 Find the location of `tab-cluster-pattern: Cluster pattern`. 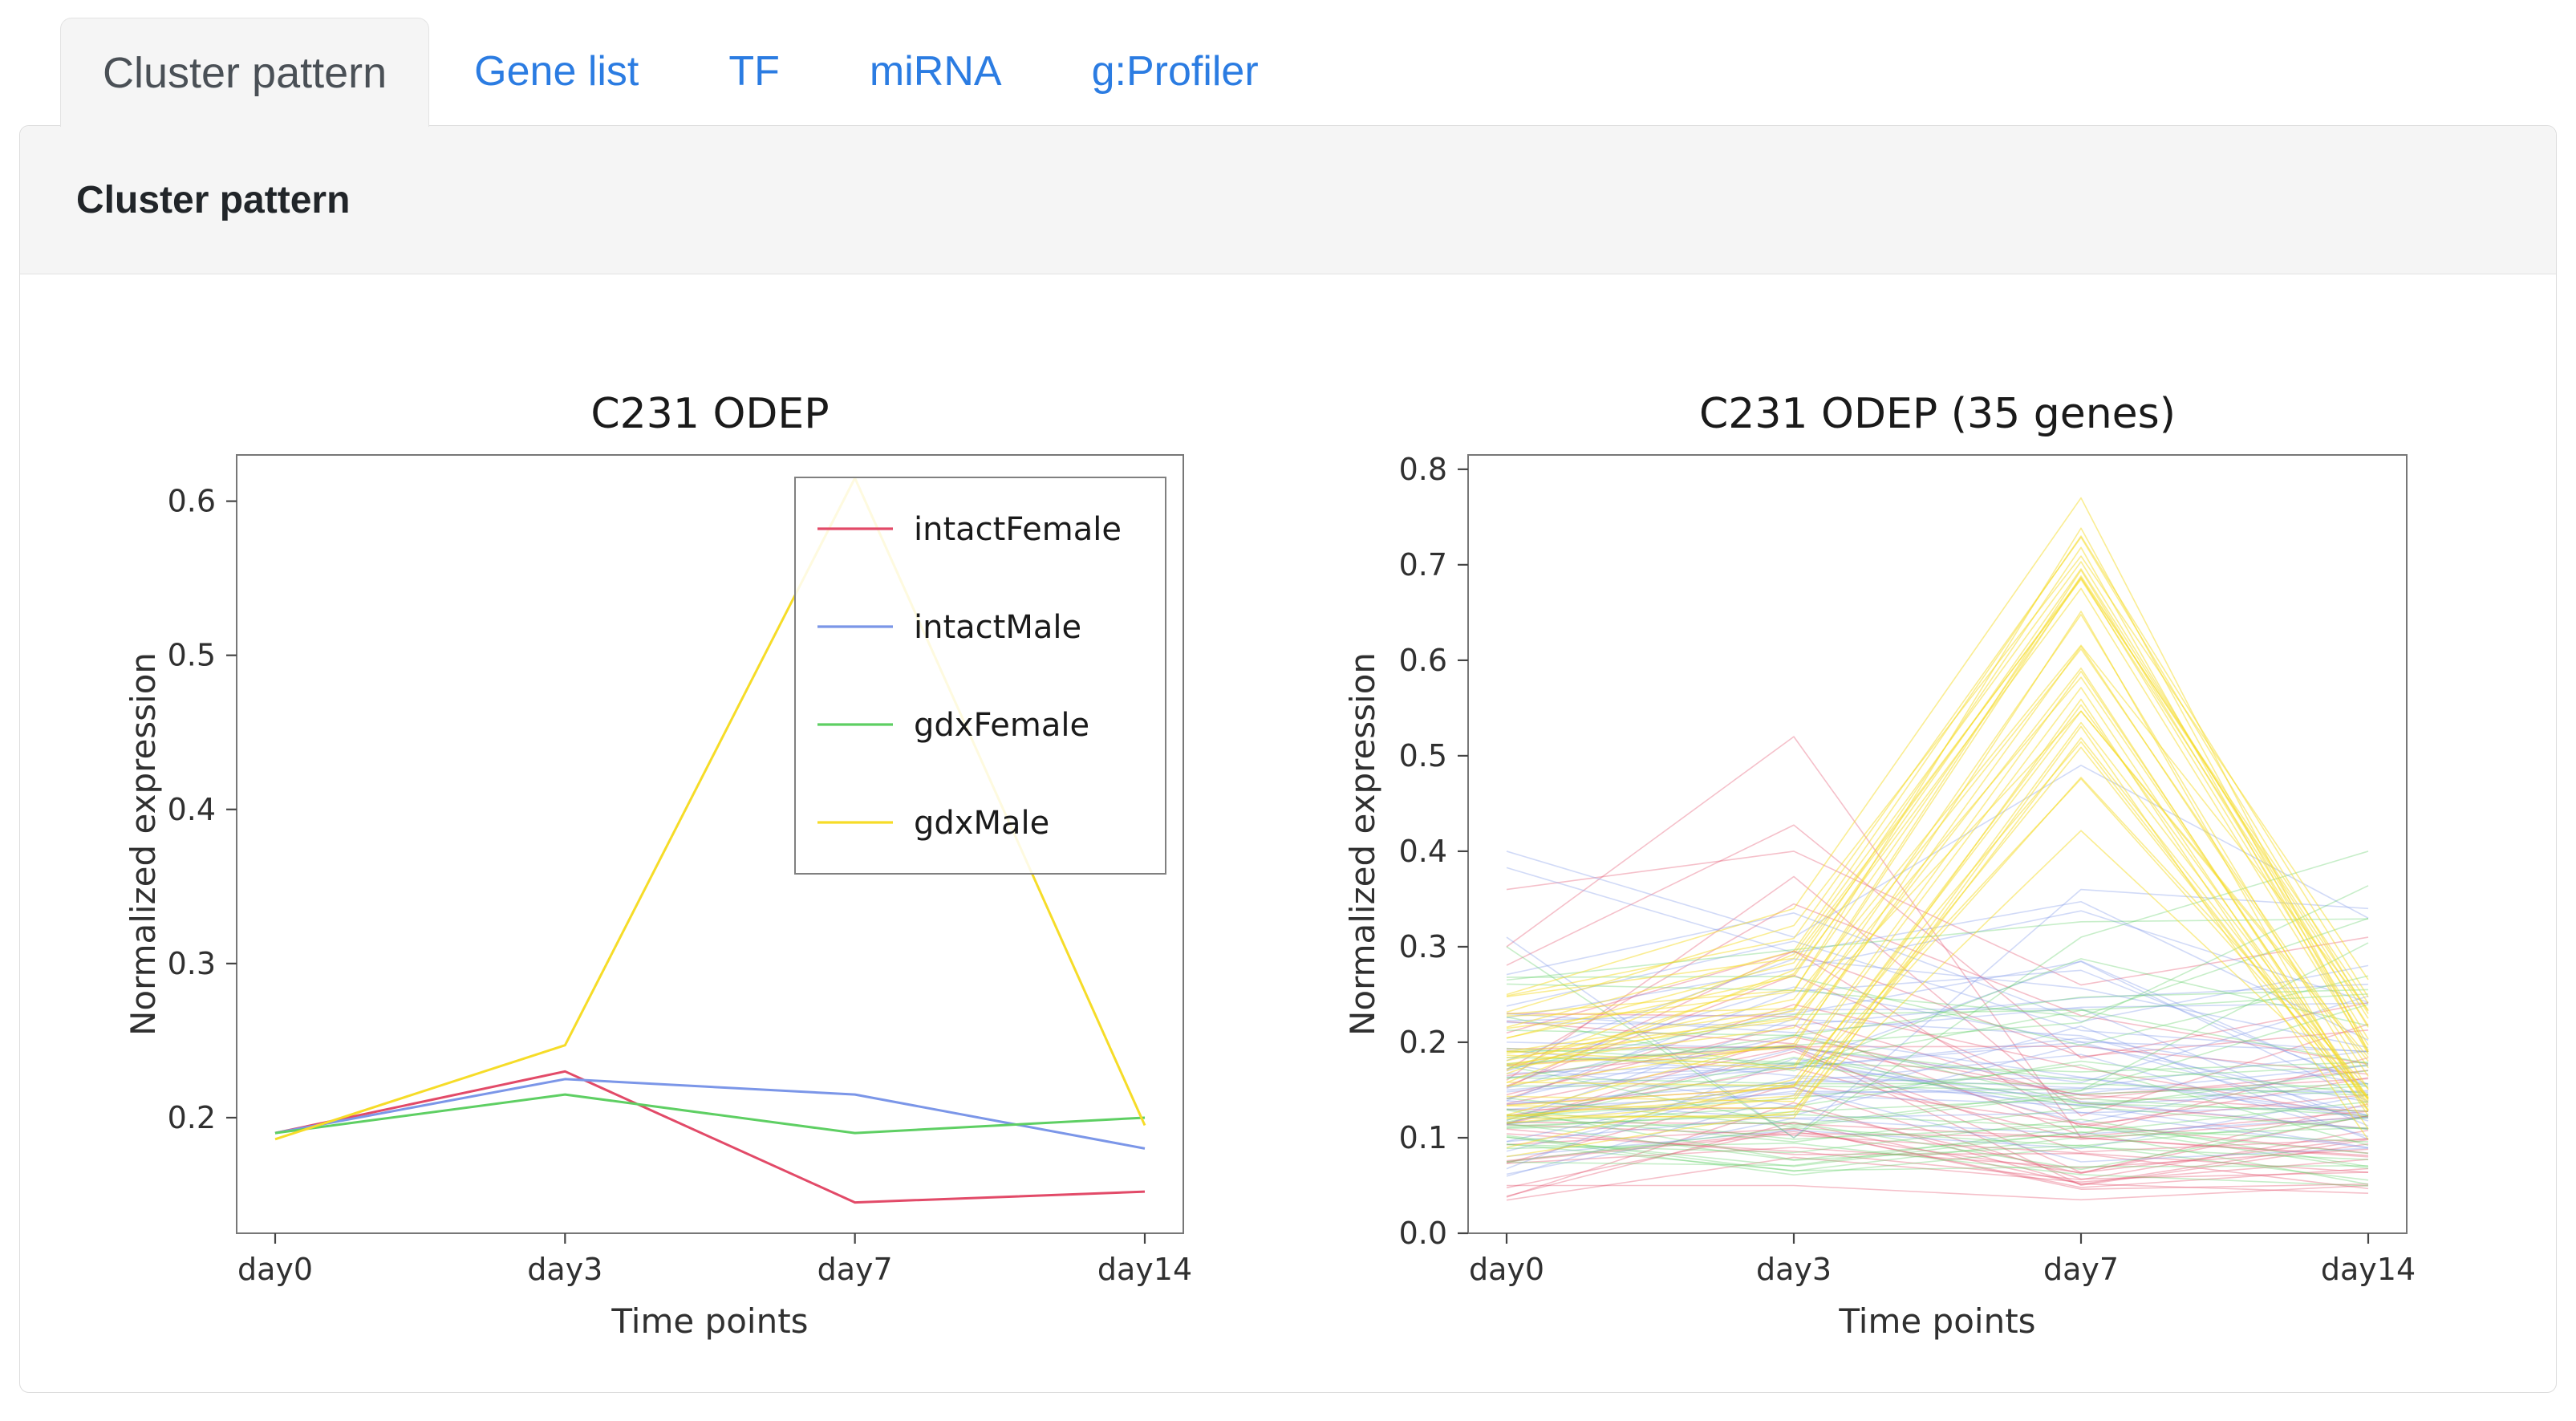

tab-cluster-pattern: Cluster pattern is located at coordinates (245, 72).